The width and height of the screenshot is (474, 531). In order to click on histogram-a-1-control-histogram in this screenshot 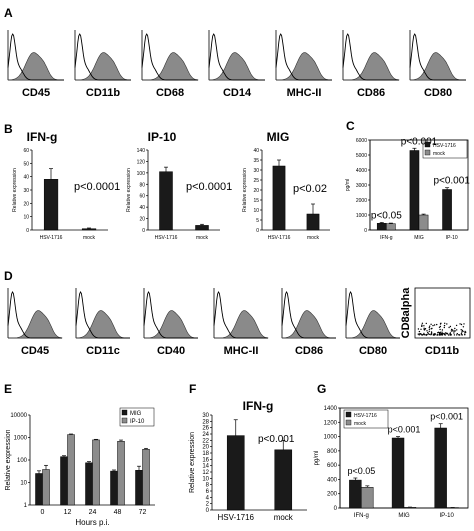, I will do `click(102, 57)`.